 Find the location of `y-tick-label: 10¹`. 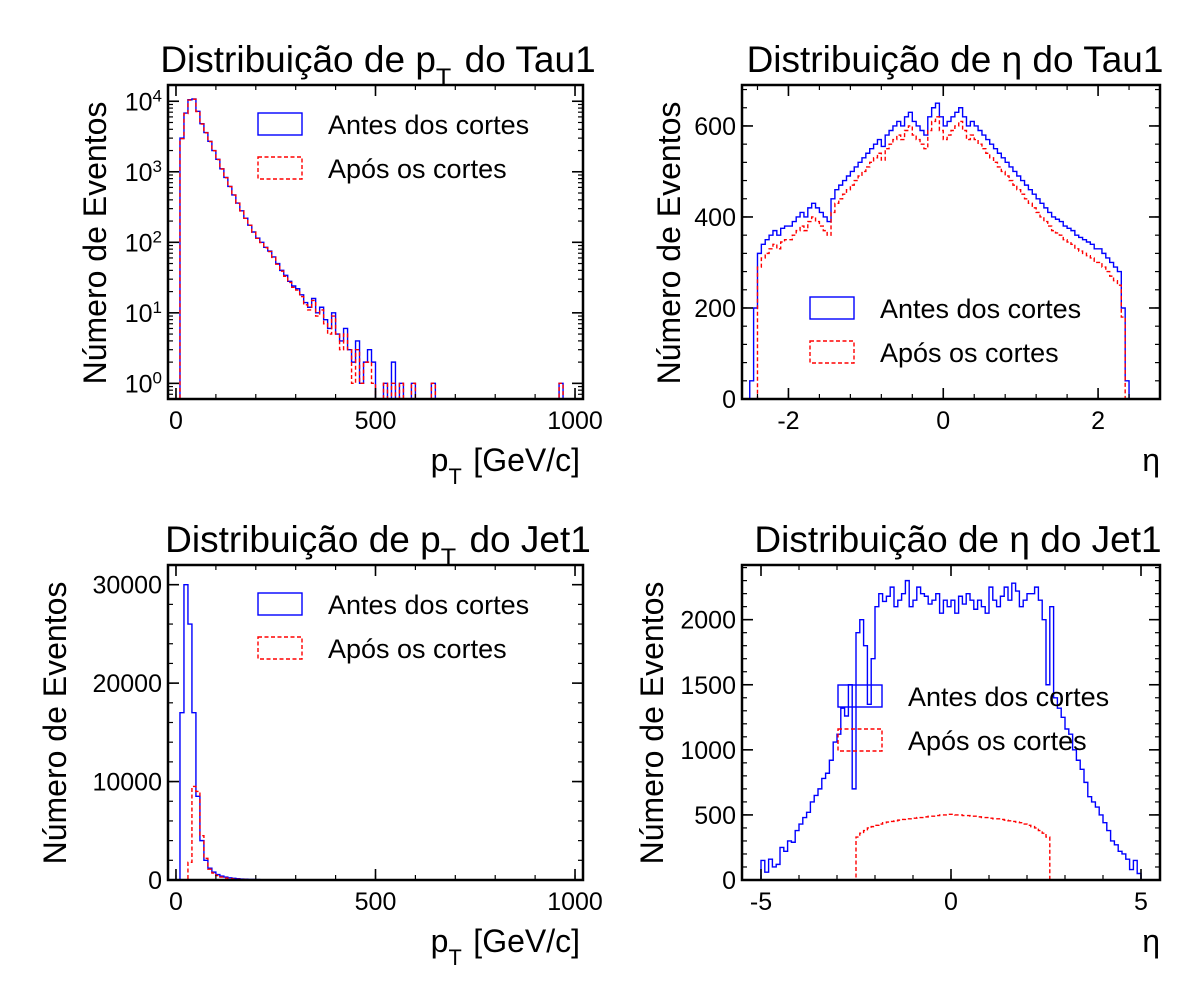

y-tick-label: 10¹ is located at coordinates (143, 312).